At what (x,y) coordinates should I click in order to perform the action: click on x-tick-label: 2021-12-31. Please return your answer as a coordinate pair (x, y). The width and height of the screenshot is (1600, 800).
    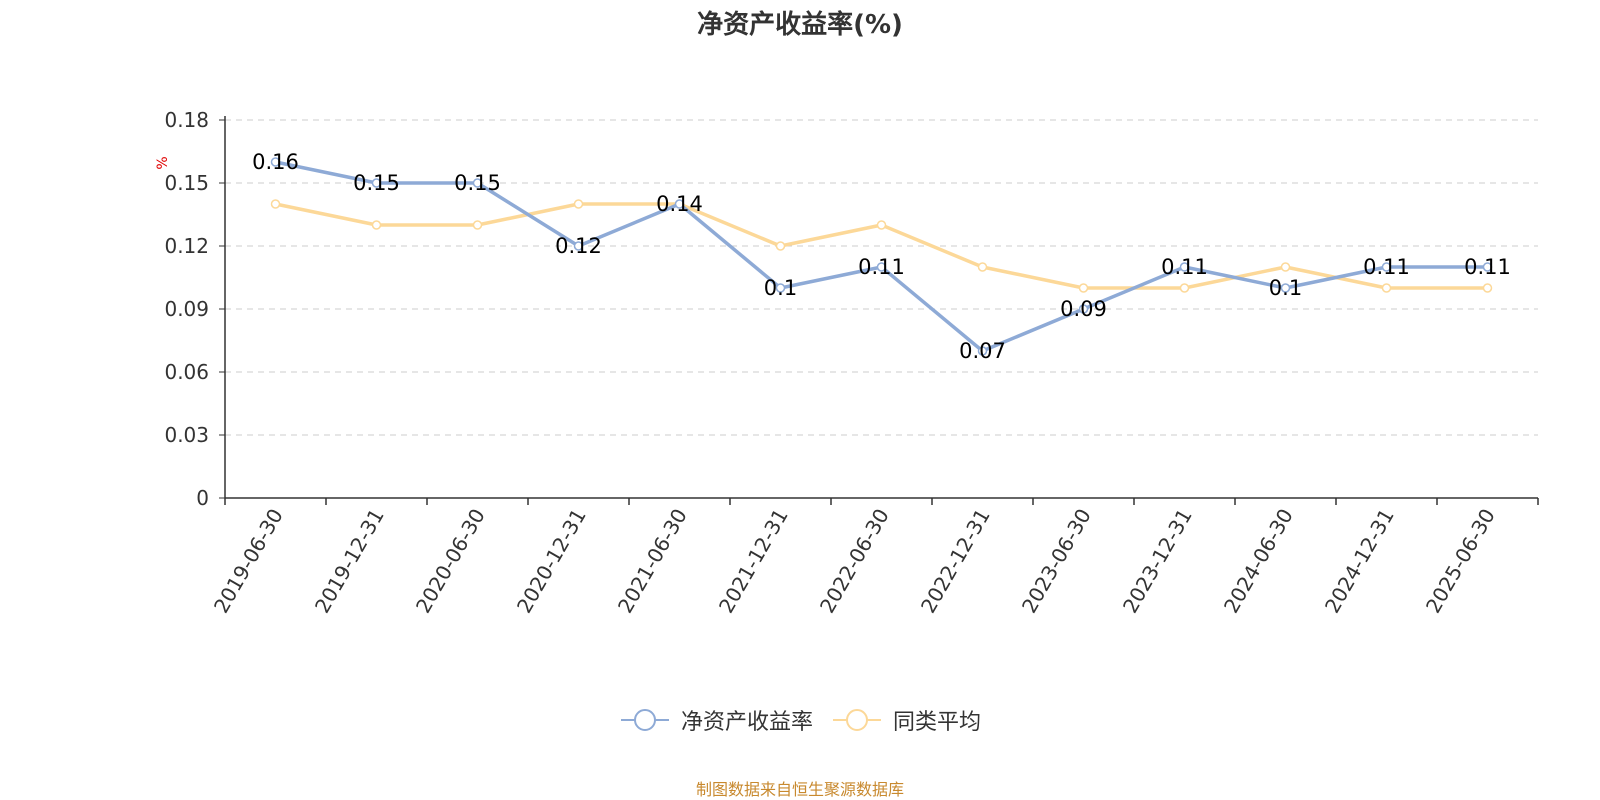
    Looking at the image, I should click on (753, 561).